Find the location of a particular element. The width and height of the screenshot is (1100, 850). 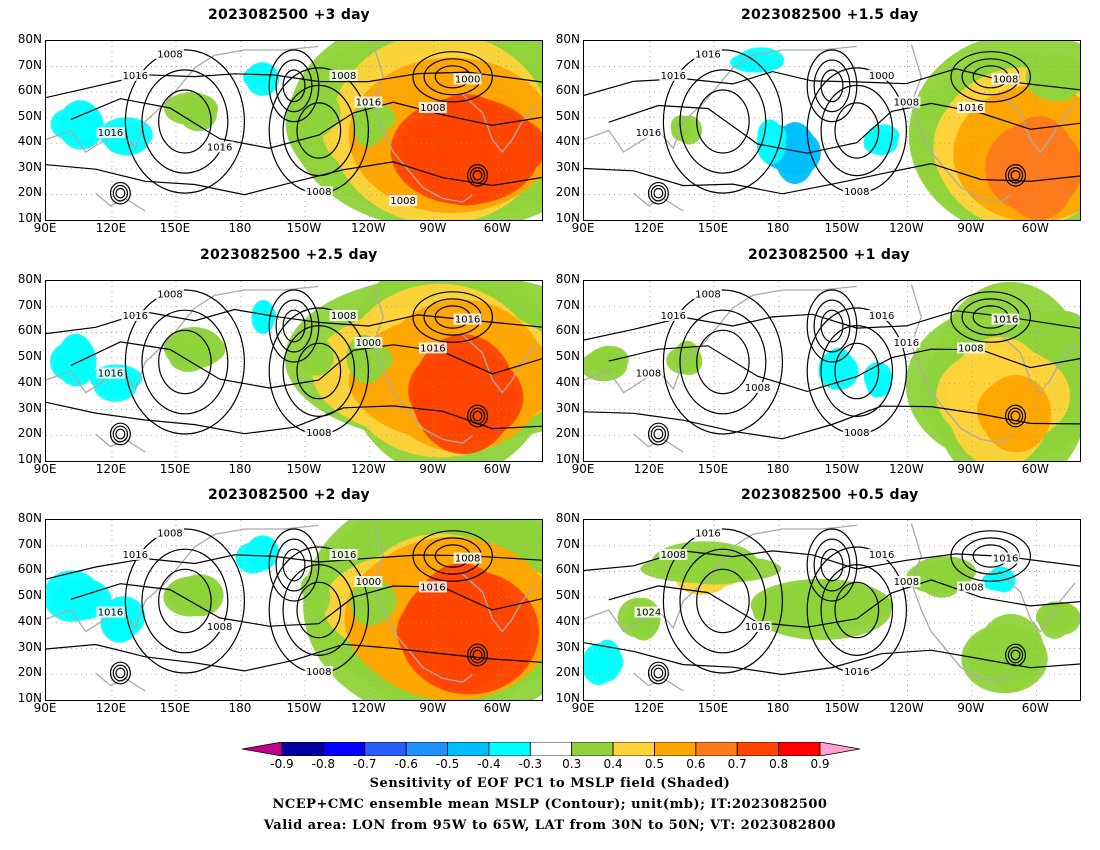

panel-title: 2023082500 +0.5 day is located at coordinates (830, 495).